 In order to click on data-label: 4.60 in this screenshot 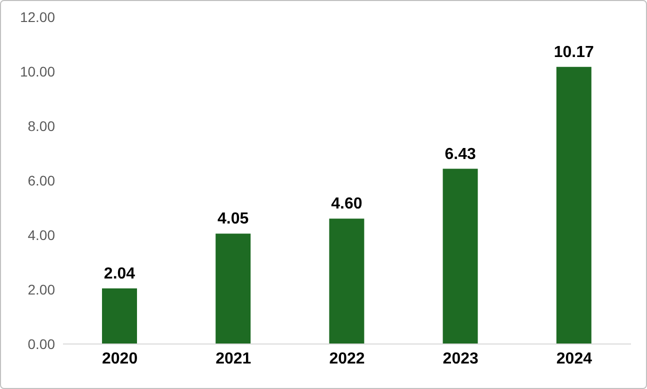, I will do `click(346, 204)`.